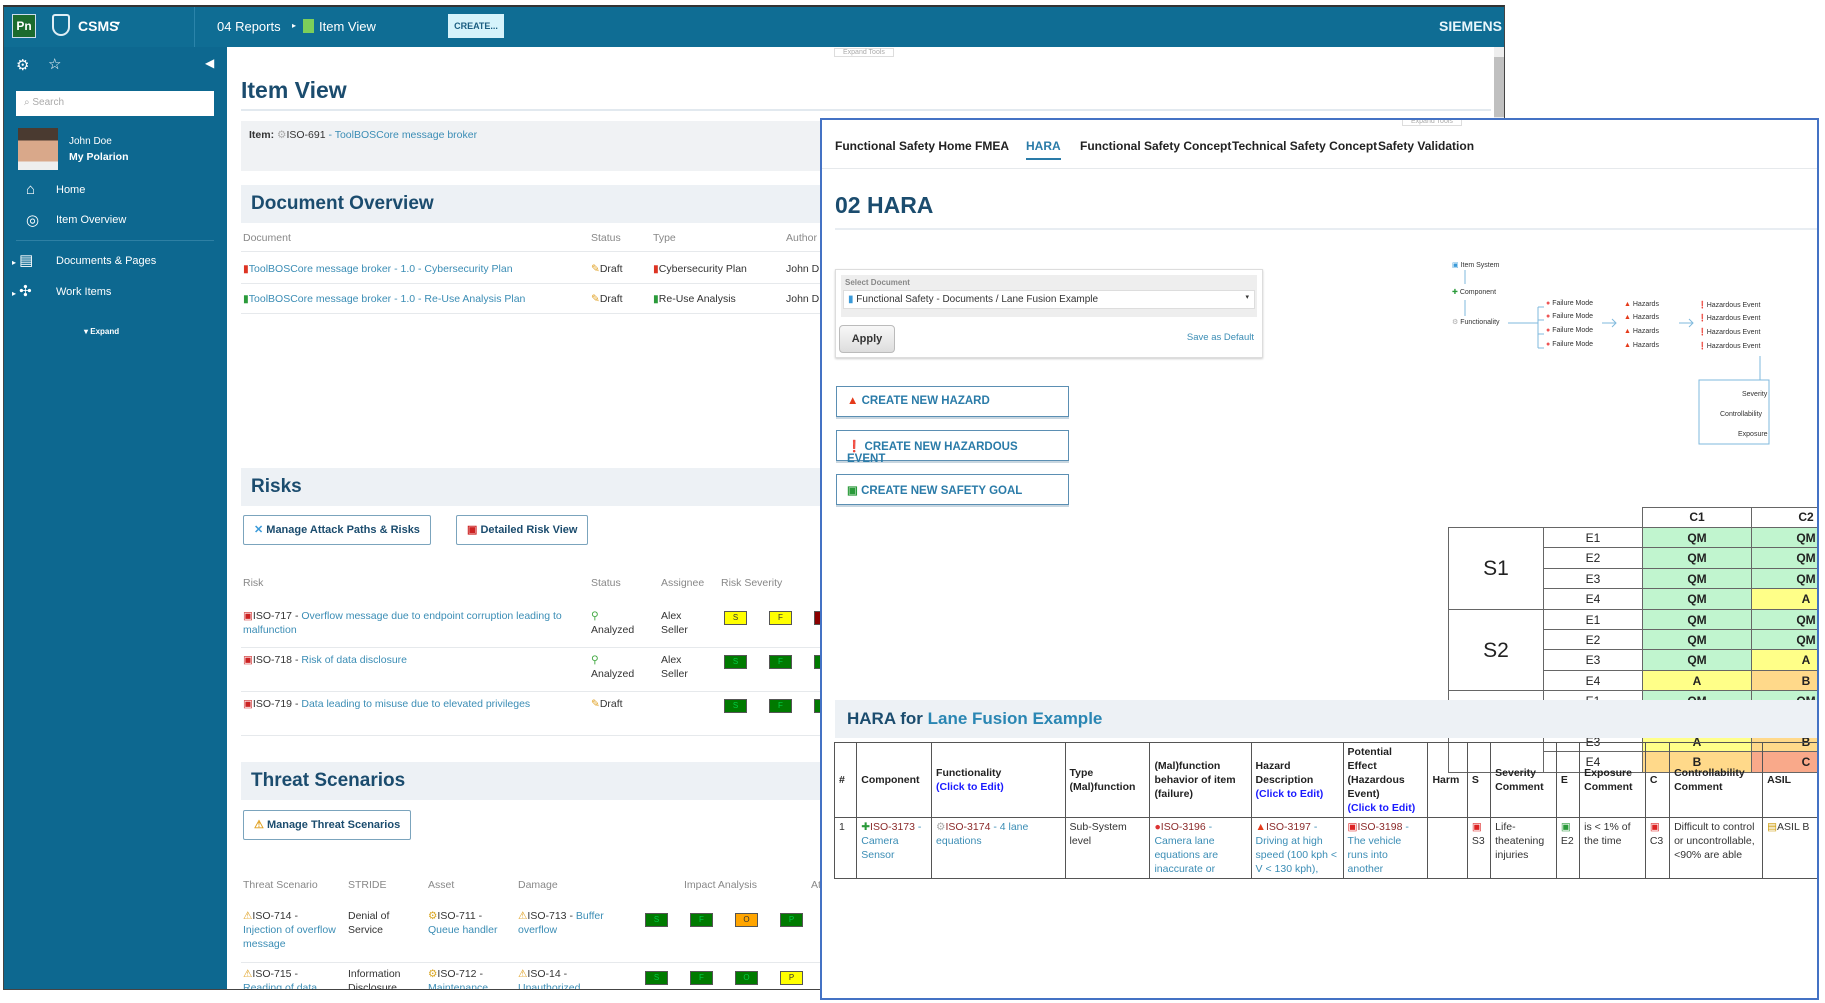  I want to click on scrollbar-thumb, so click(1499, 87).